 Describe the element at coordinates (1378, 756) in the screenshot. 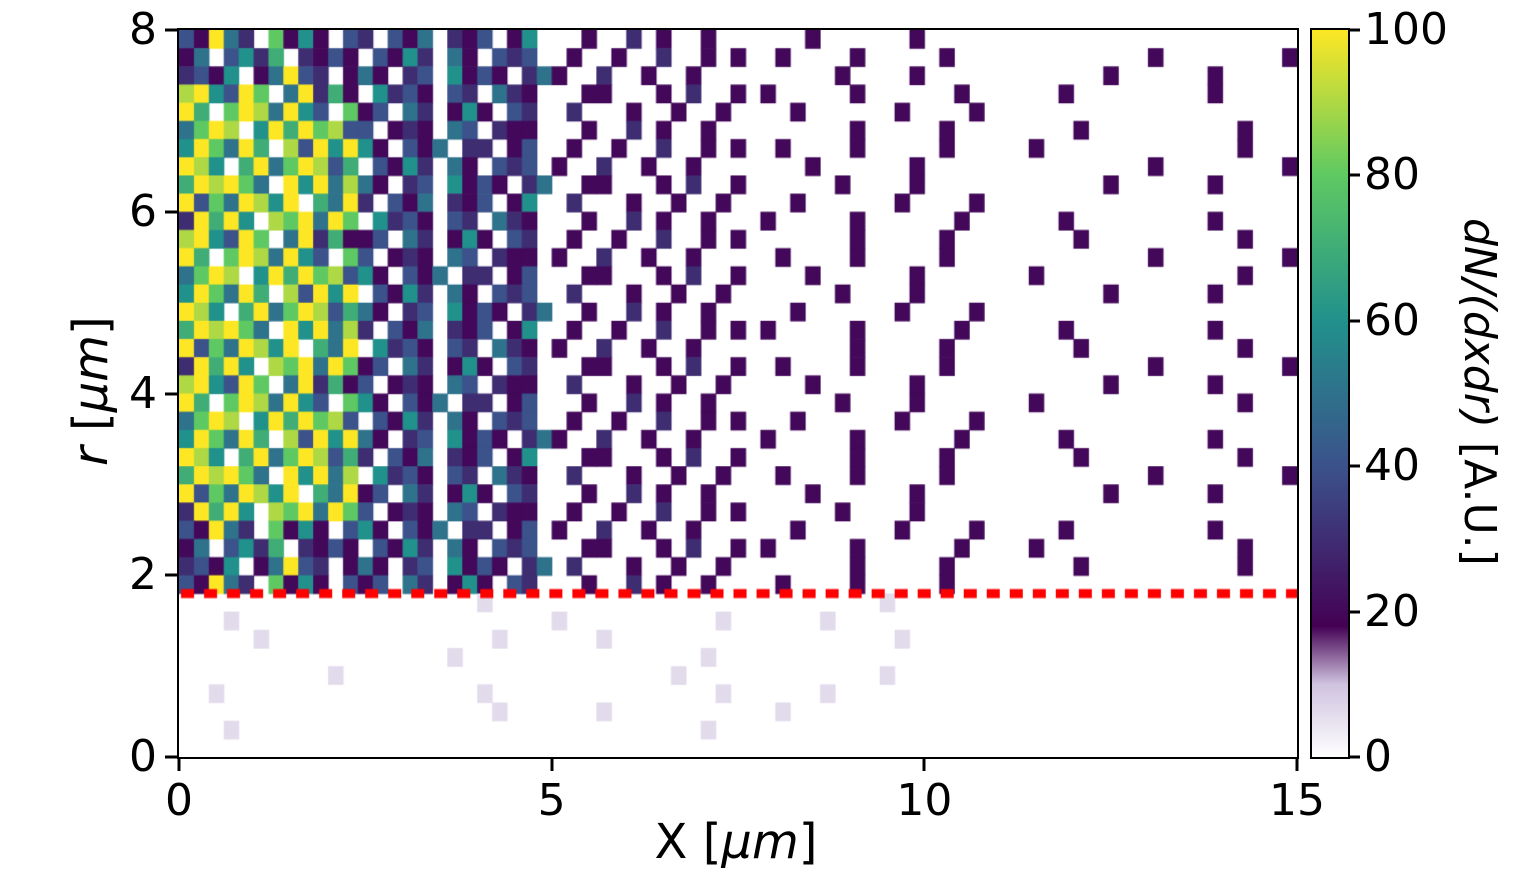

I see `colorbar-tick-label: 0` at that location.